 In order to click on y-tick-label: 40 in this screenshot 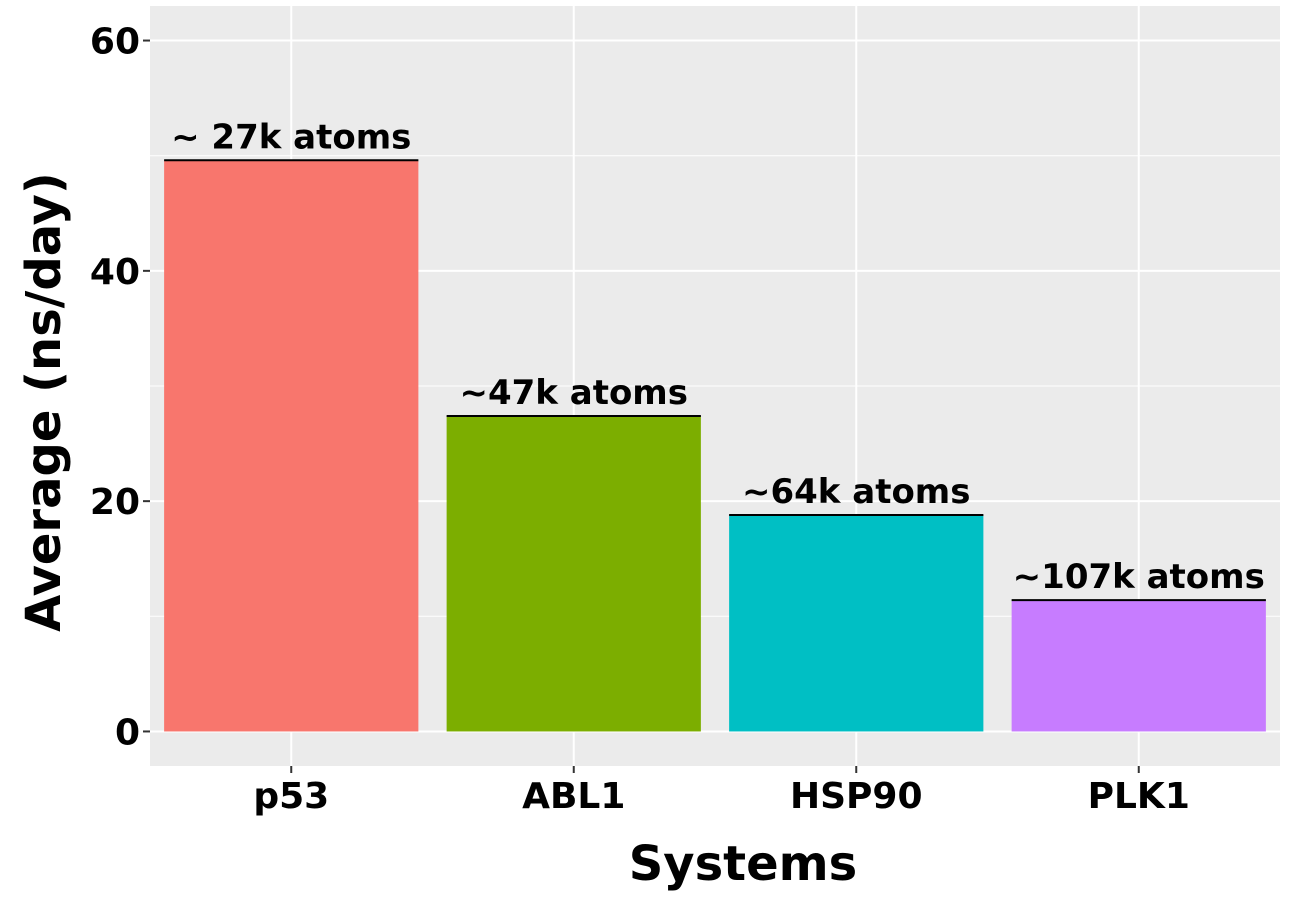, I will do `click(115, 272)`.